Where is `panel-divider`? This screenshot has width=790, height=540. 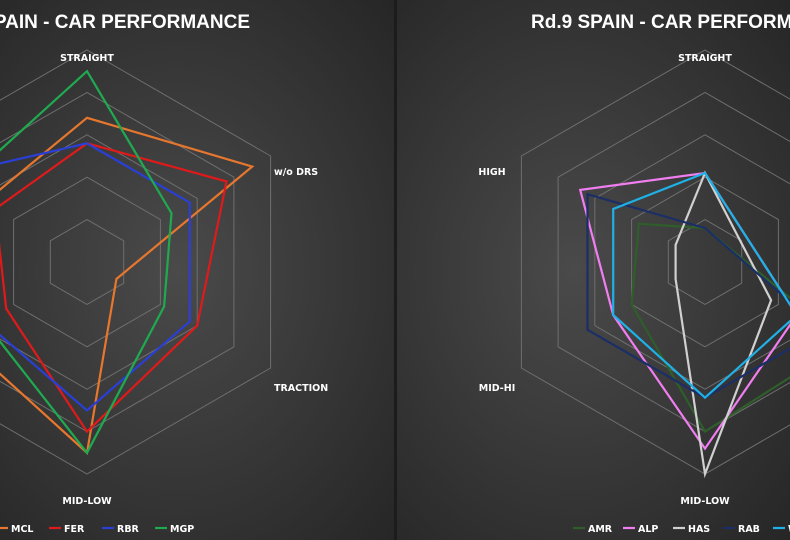 panel-divider is located at coordinates (395, 270).